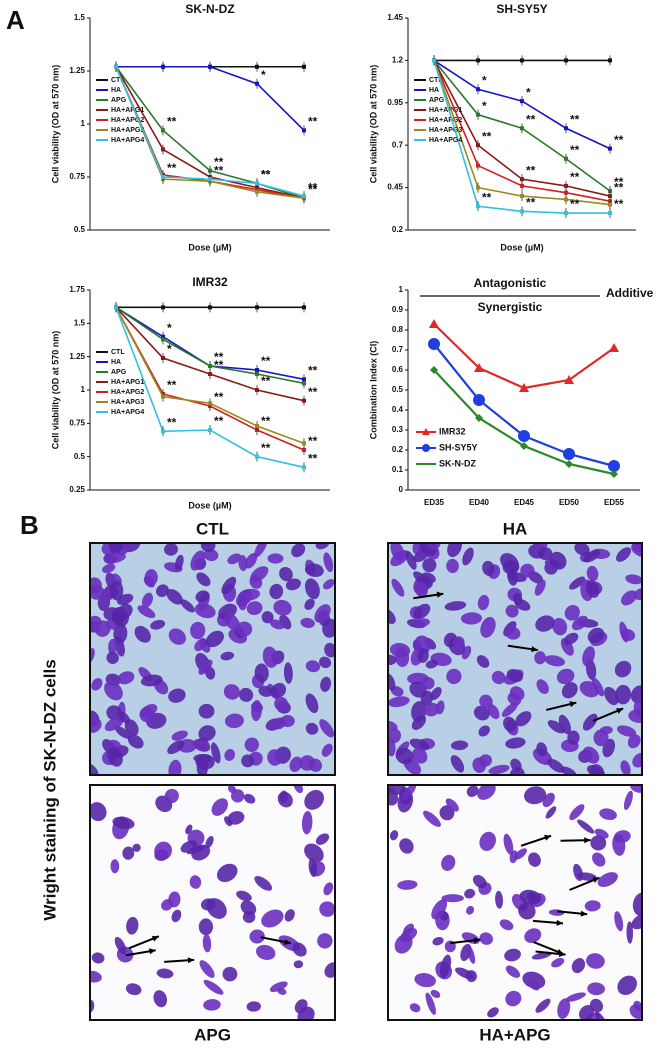  Describe the element at coordinates (458, 447) in the screenshot. I see `legend-label: SH-SY5Y` at that location.